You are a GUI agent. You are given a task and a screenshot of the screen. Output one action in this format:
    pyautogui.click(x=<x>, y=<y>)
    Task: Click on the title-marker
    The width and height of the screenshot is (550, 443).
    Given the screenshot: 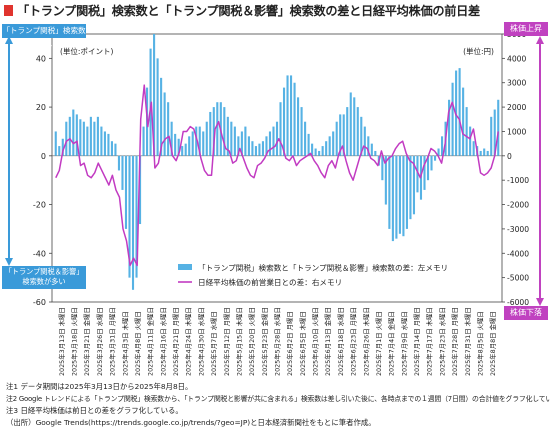 What is the action you would take?
    pyautogui.click(x=8, y=10)
    